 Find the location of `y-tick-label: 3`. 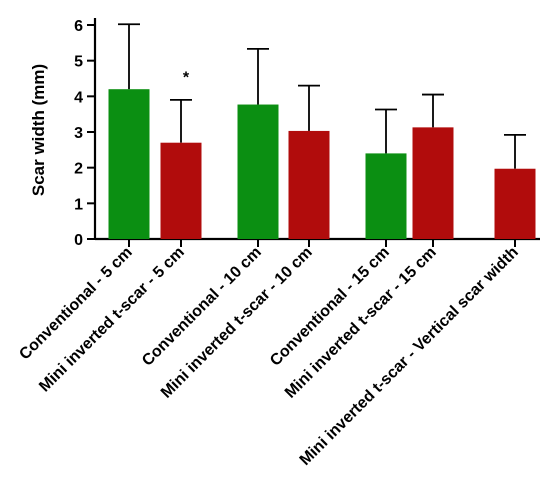

y-tick-label: 3 is located at coordinates (78, 133).